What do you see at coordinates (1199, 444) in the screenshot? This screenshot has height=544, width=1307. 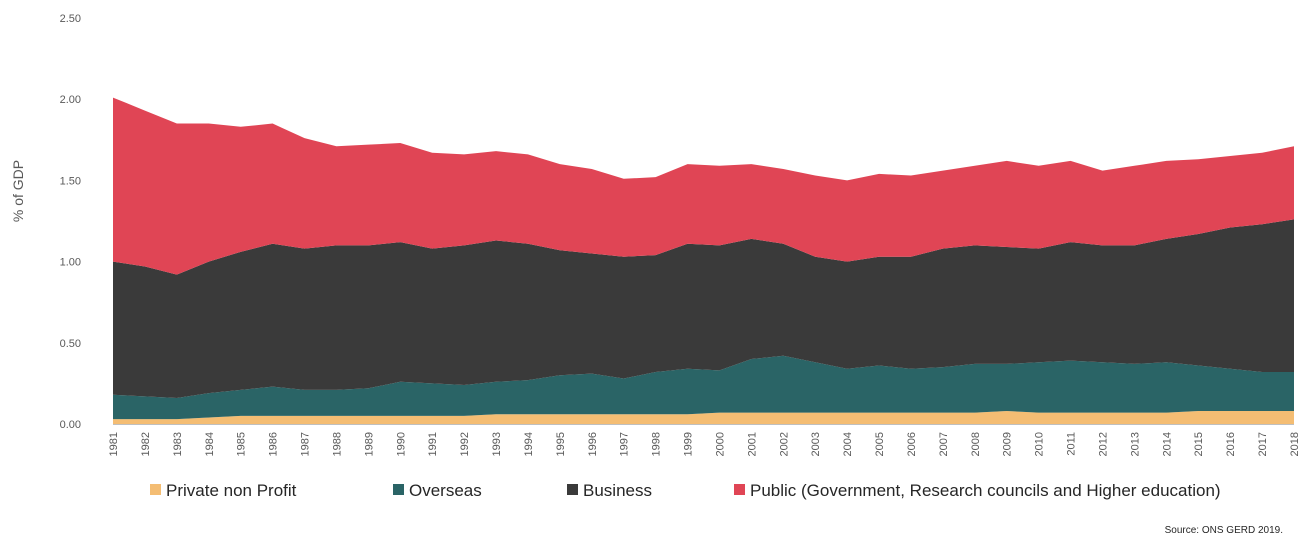 I see `x-tick-label: 2015` at bounding box center [1199, 444].